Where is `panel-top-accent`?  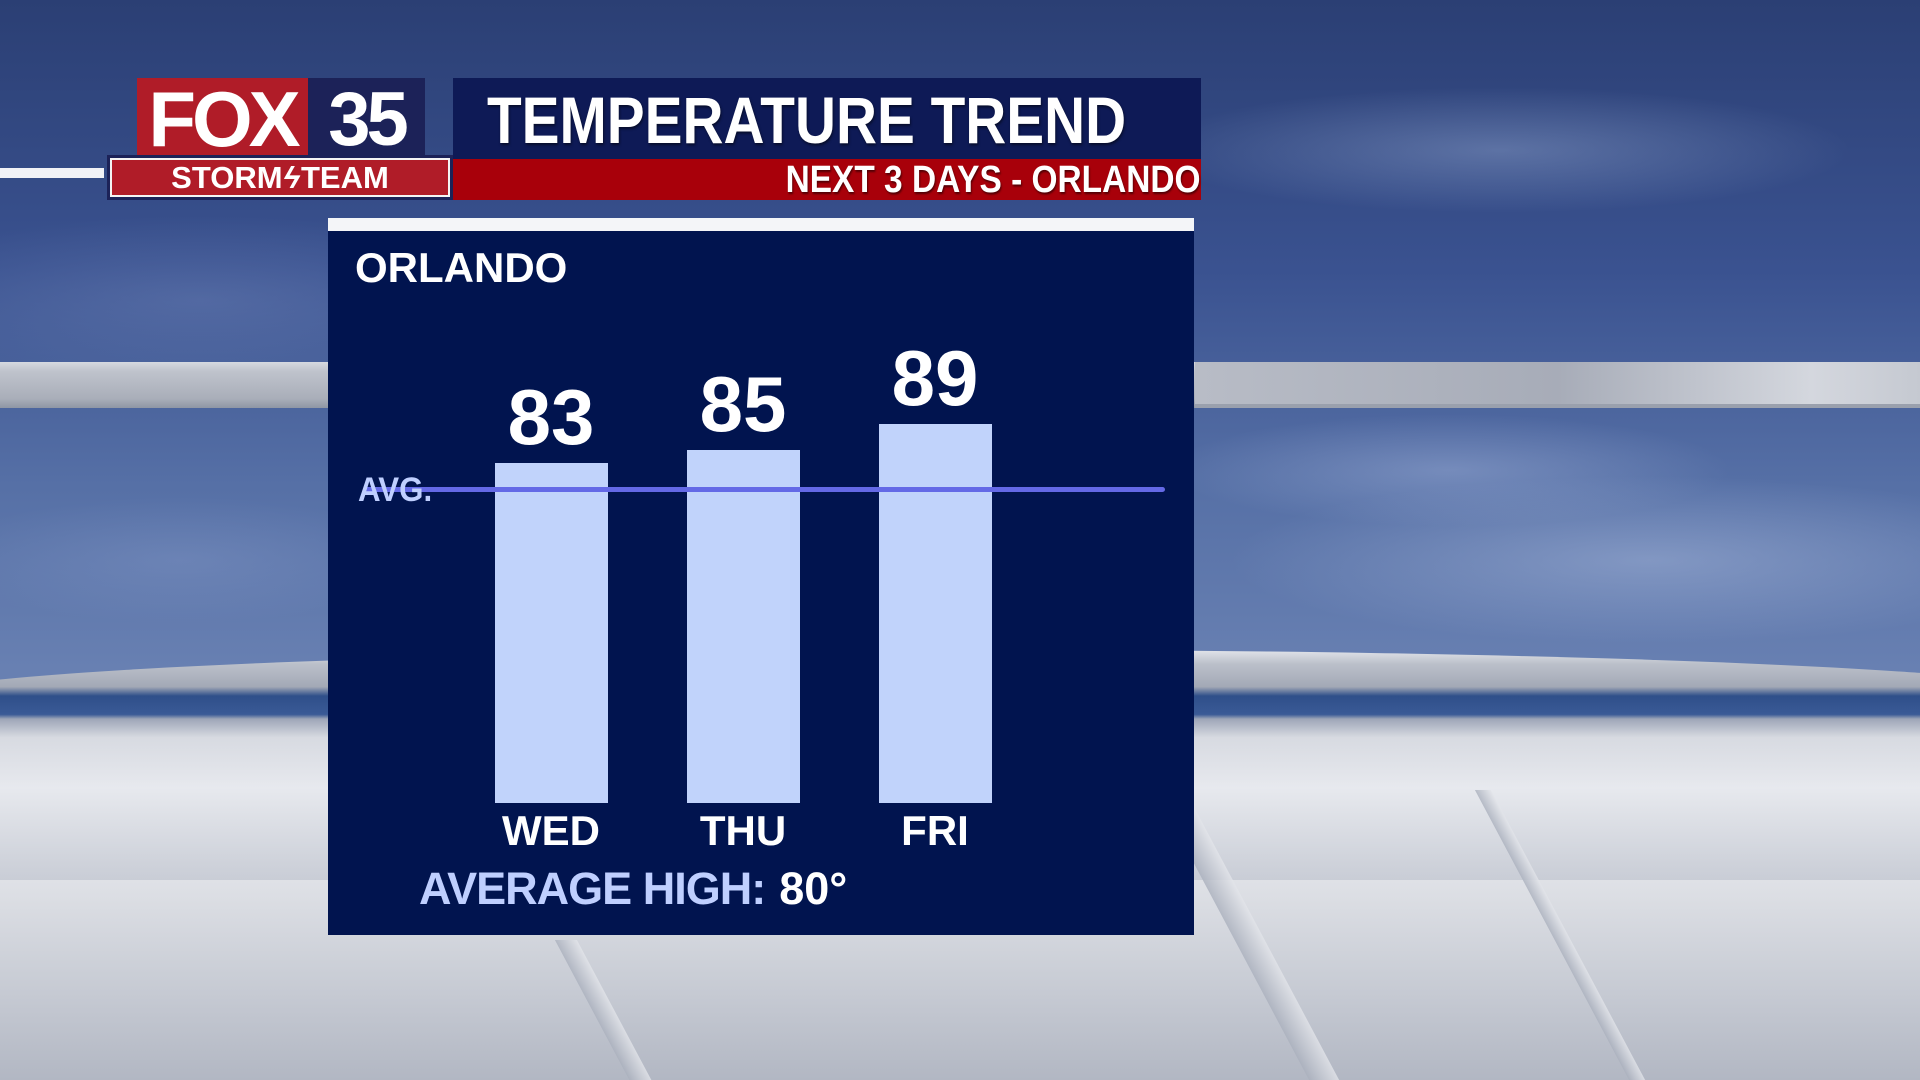
panel-top-accent is located at coordinates (761, 224).